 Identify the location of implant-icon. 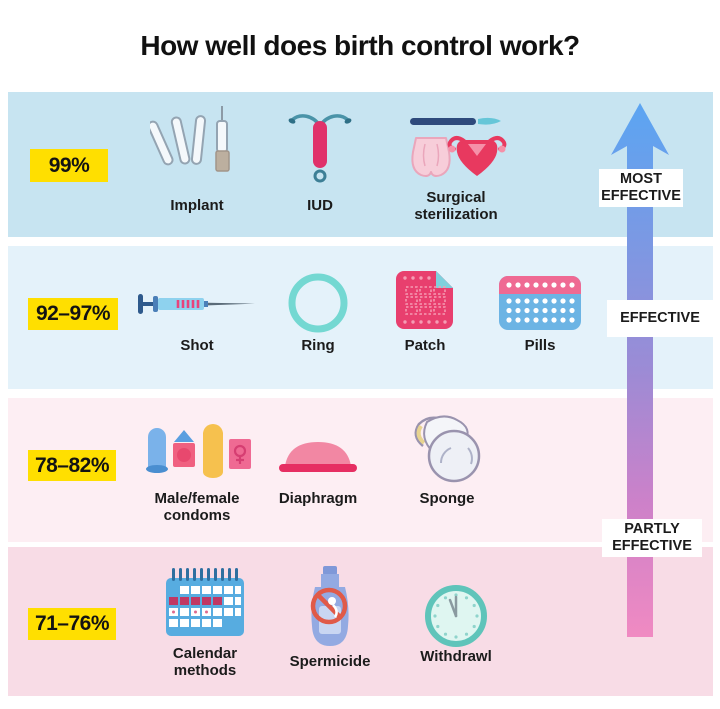
(190, 139).